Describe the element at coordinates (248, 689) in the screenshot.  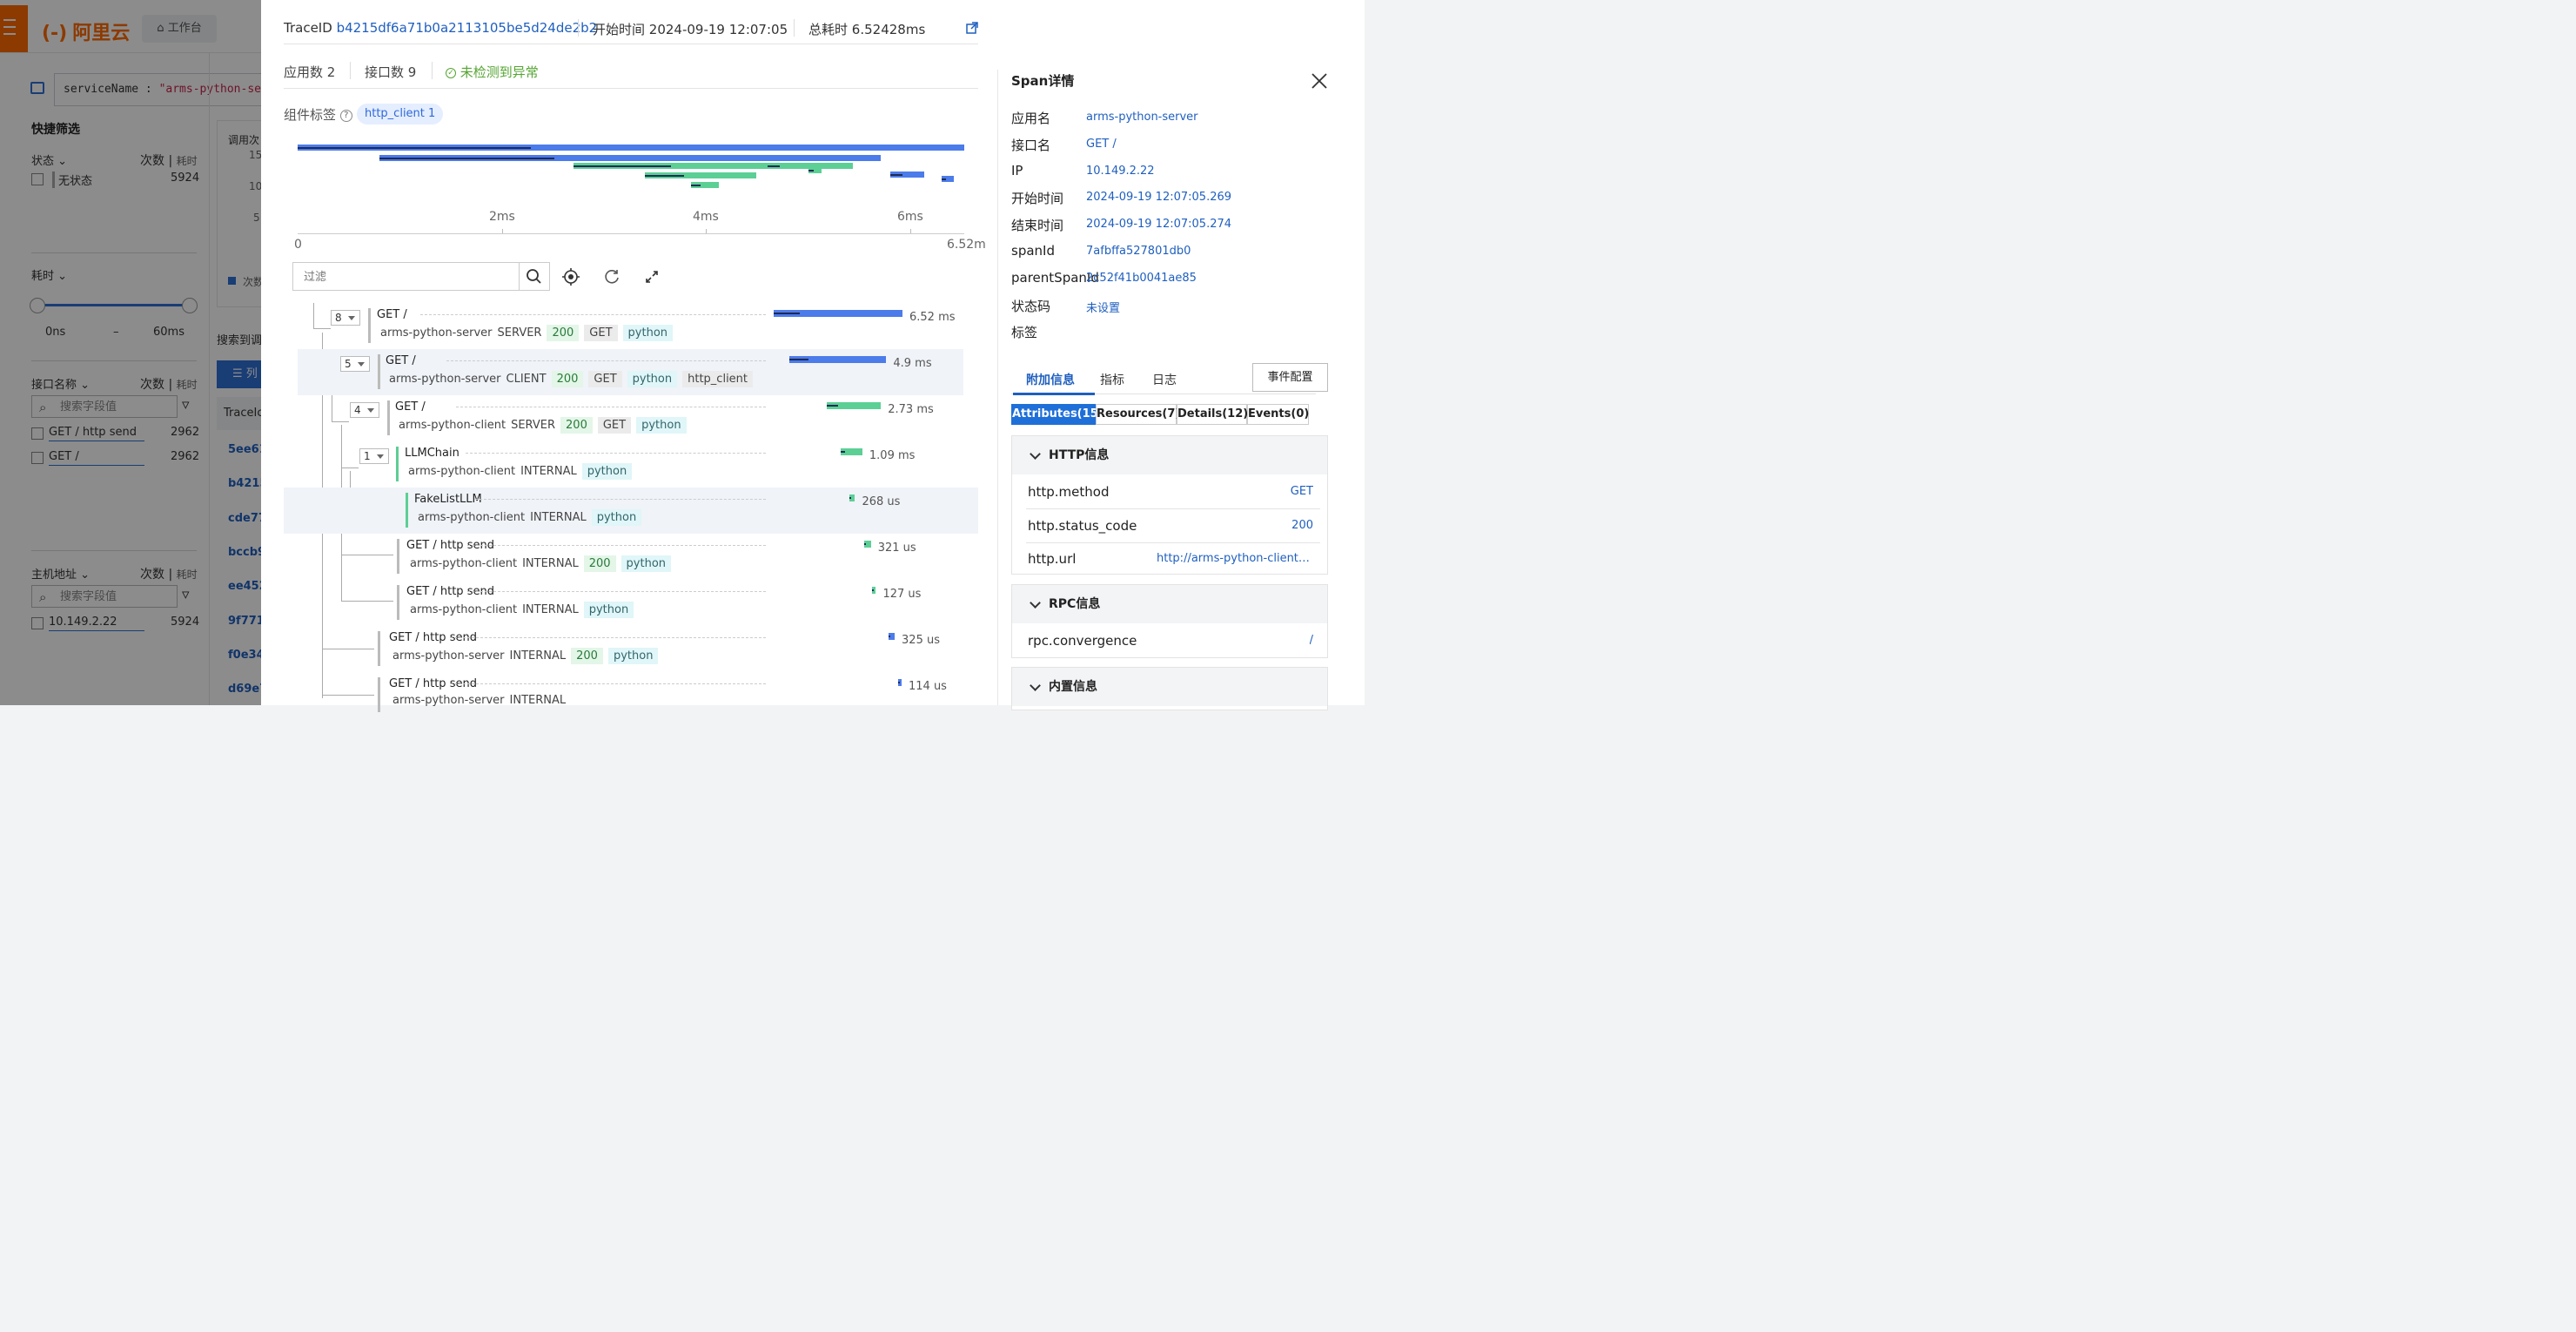
I see `trace-id-link: d69e7` at that location.